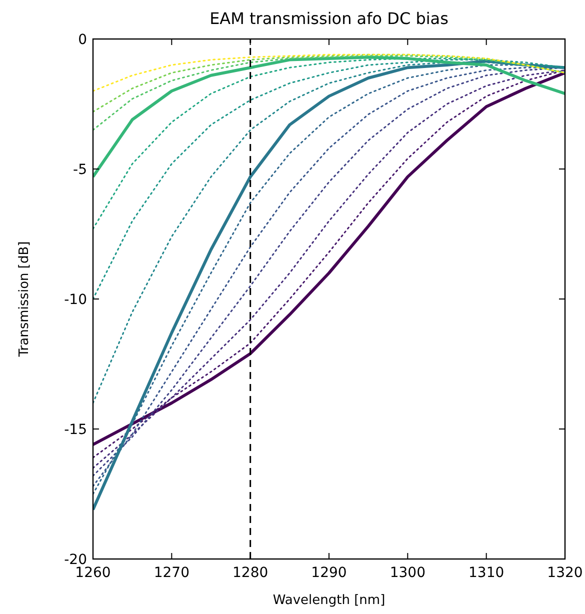  Describe the element at coordinates (329, 573) in the screenshot. I see `x-tick-label: 1290` at that location.